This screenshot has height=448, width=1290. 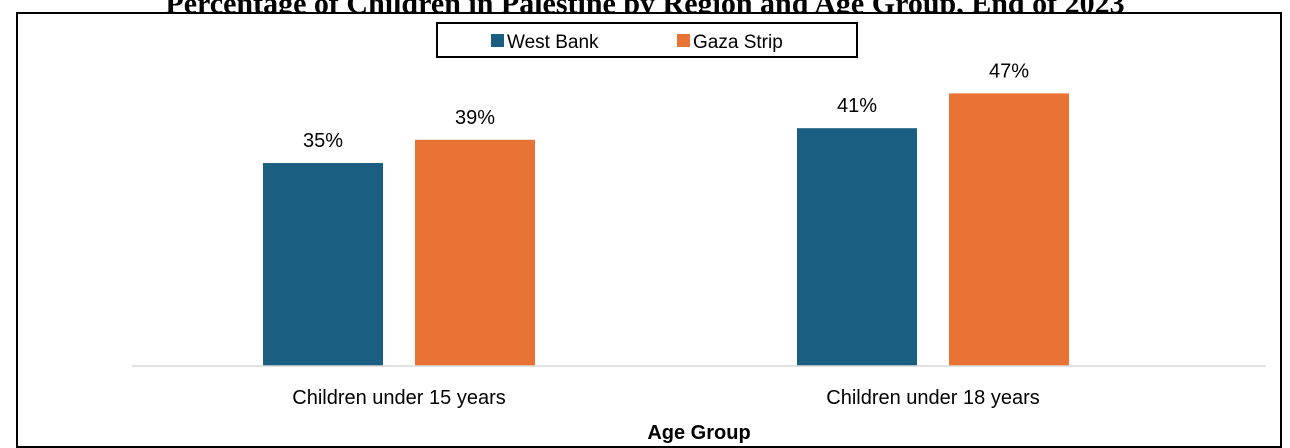 I want to click on data-label: 41%, so click(x=857, y=106).